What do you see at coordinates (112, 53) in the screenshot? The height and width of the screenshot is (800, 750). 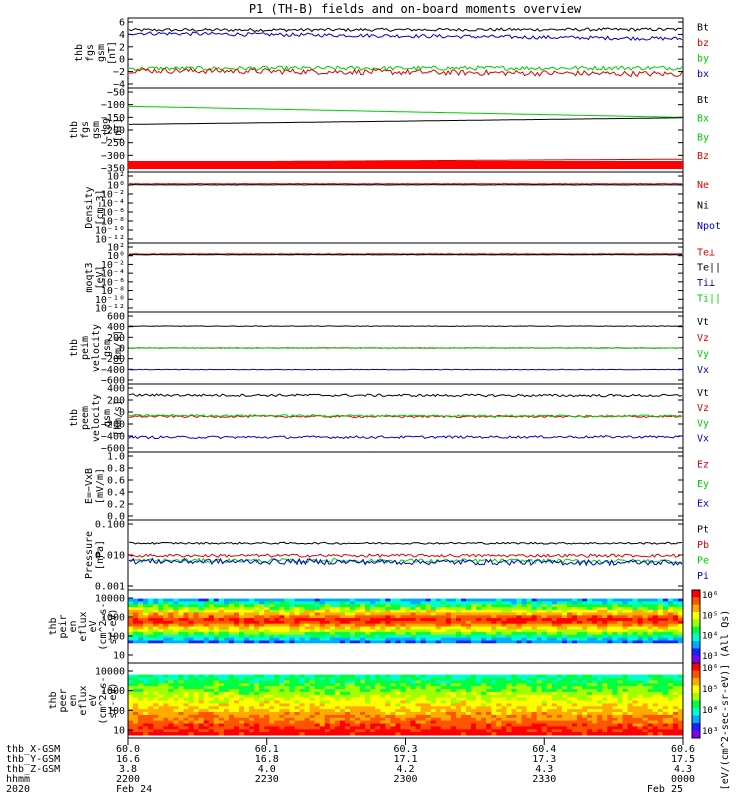 I see `ylabel-line: [nT]` at bounding box center [112, 53].